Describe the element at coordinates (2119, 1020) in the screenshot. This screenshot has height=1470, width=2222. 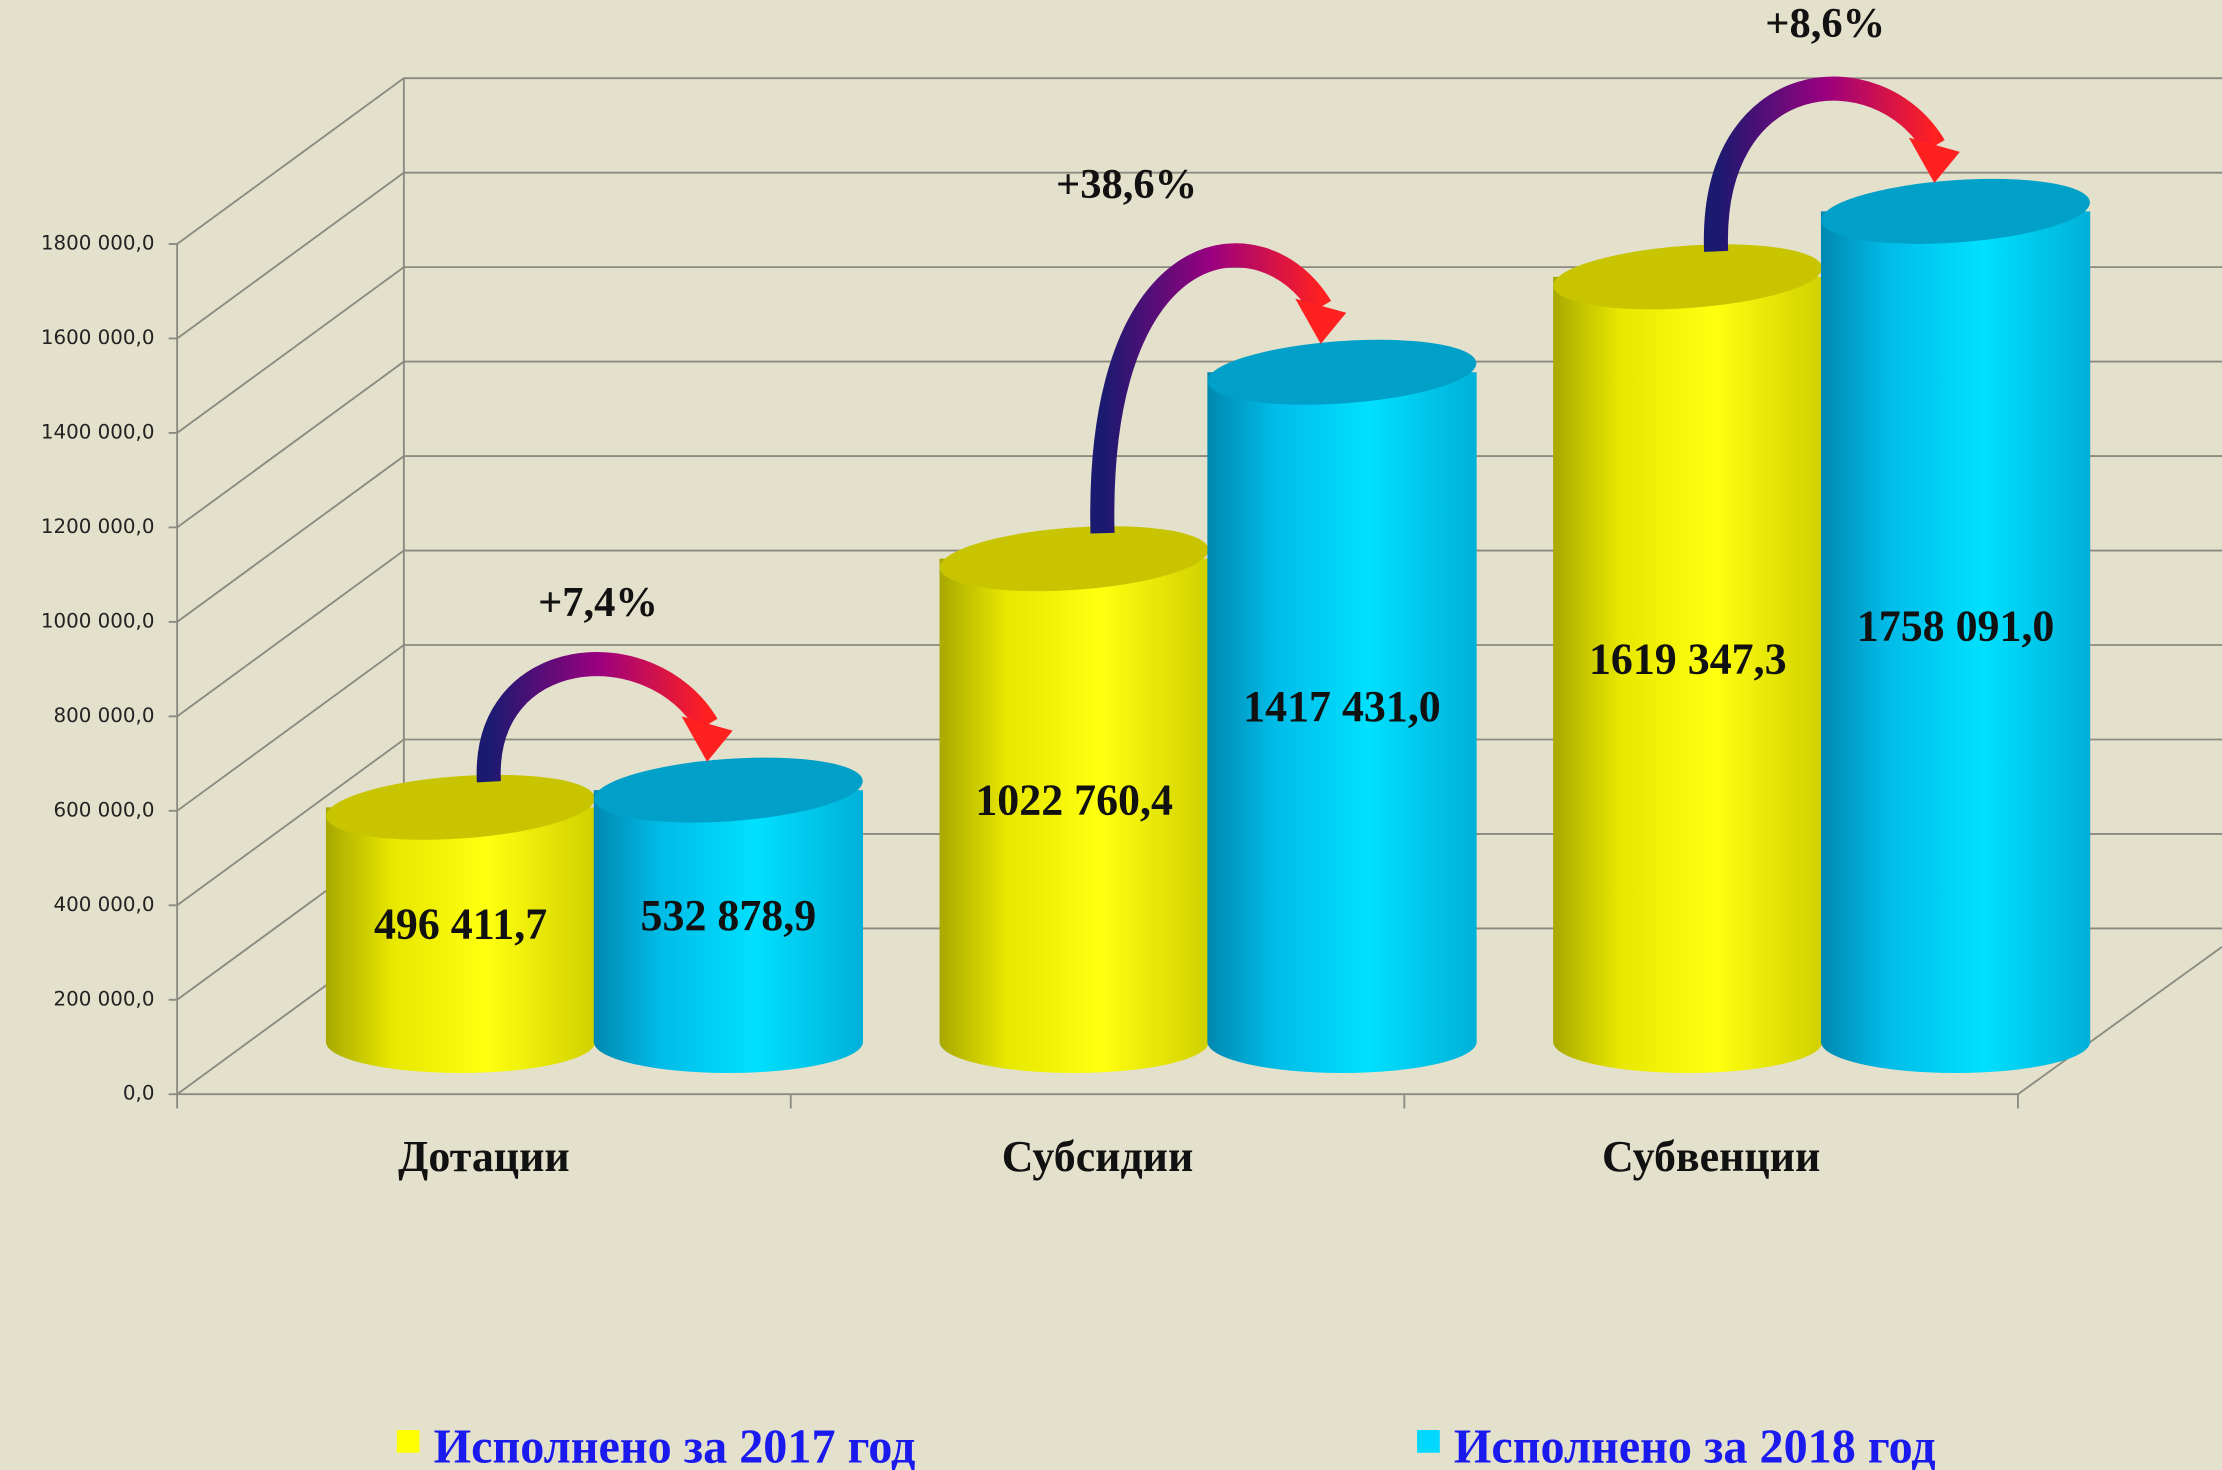
I see `floor-right-edge` at that location.